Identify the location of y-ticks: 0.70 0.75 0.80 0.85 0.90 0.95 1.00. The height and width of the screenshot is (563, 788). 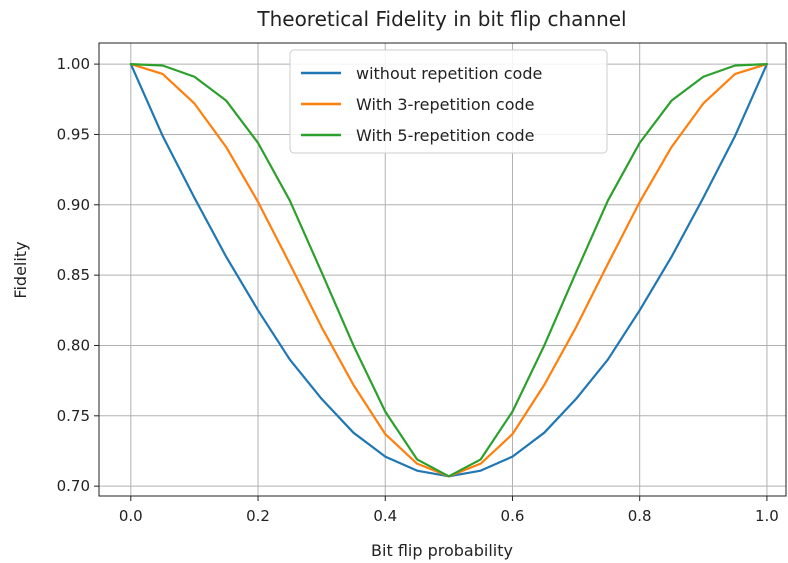
(78, 275).